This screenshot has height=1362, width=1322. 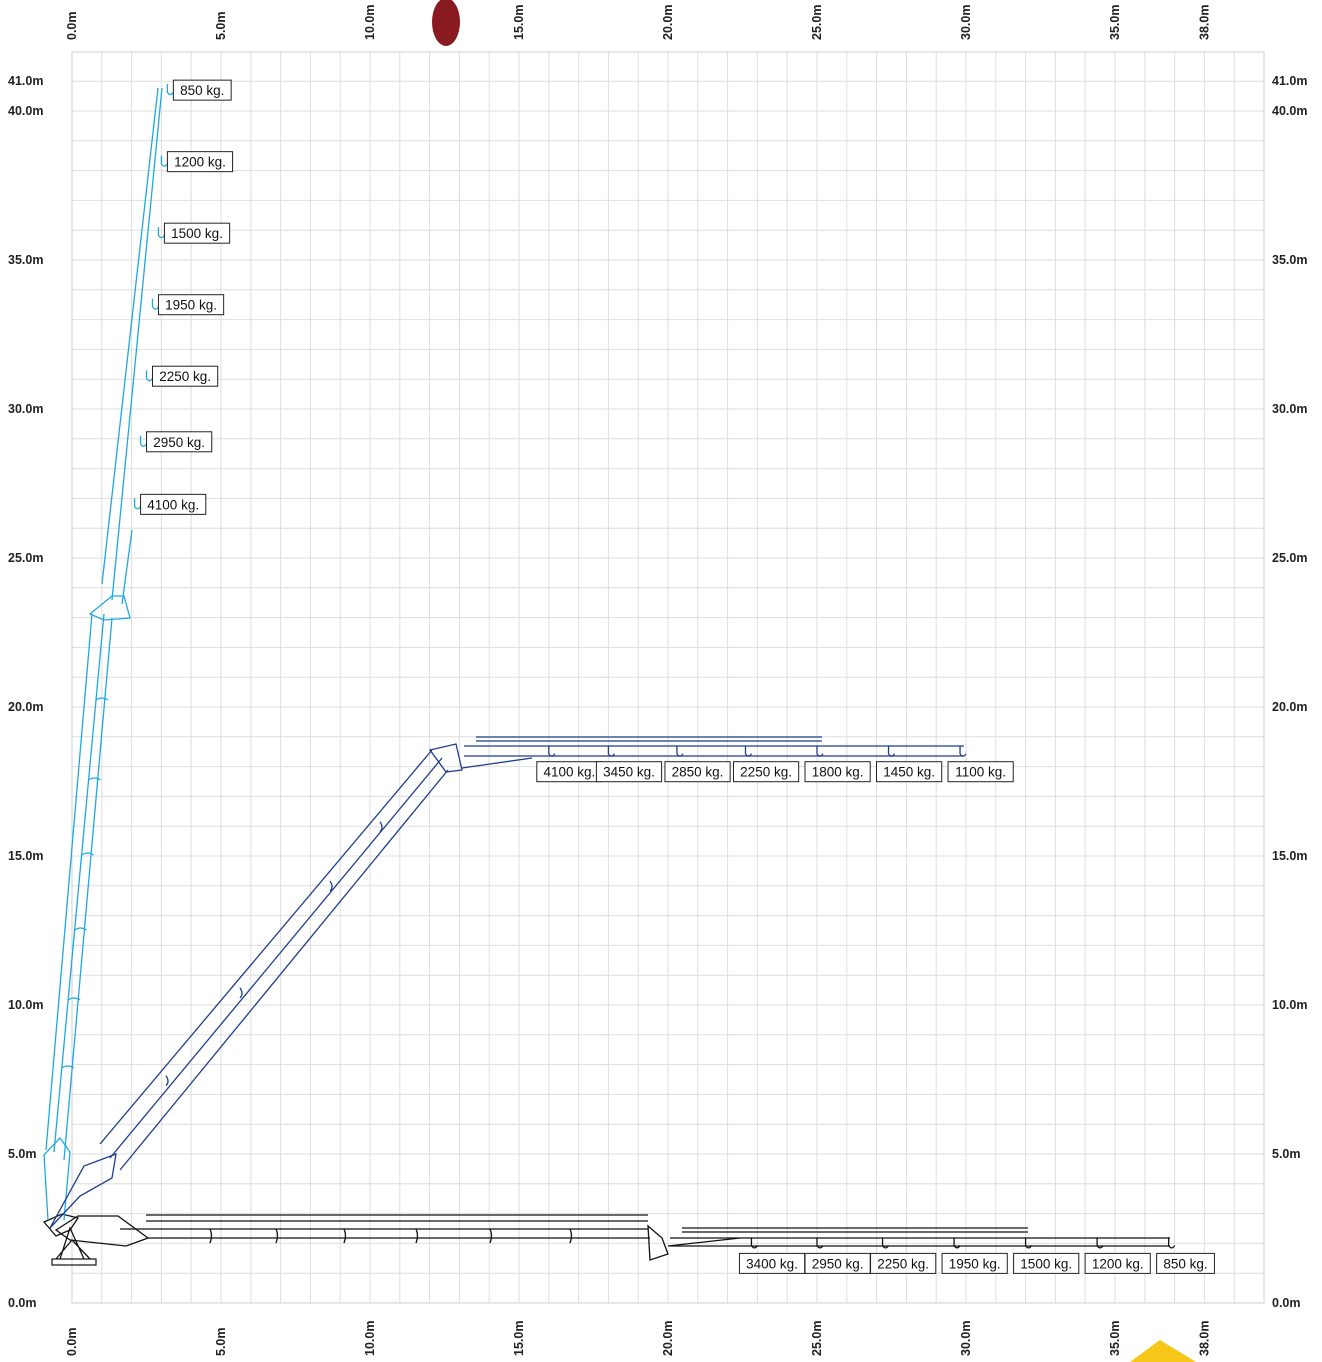 I want to click on crane-hook-image, so click(x=446, y=23).